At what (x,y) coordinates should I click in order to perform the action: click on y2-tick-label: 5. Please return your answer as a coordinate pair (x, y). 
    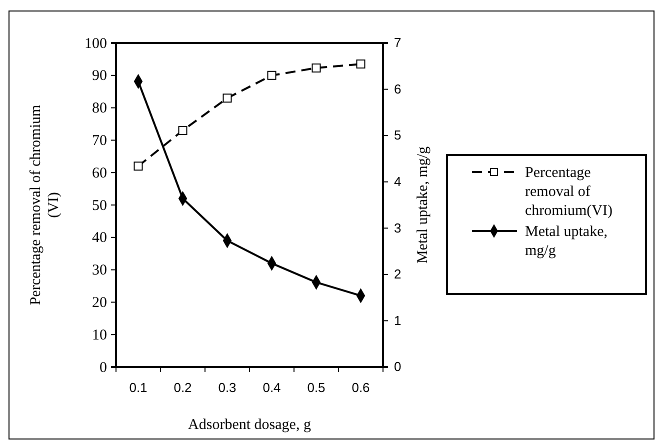
    Looking at the image, I should click on (398, 135).